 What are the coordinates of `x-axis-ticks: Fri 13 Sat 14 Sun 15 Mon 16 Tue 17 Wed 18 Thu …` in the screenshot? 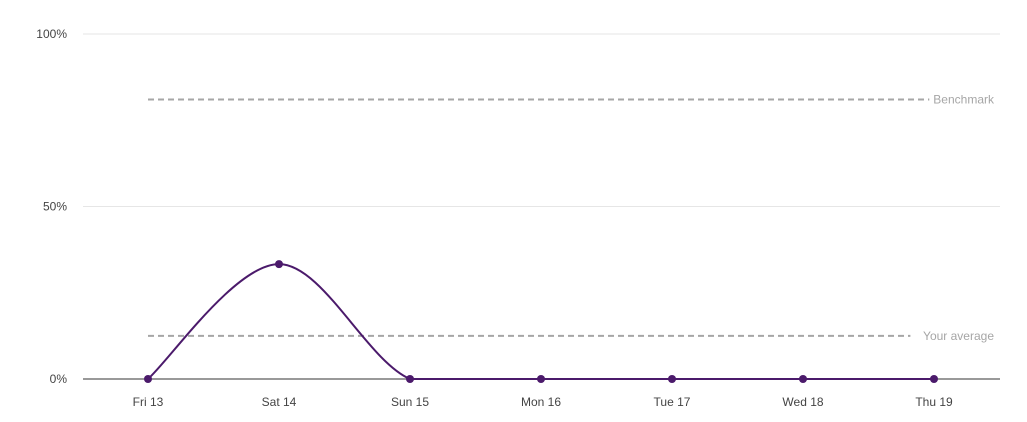 It's located at (543, 402).